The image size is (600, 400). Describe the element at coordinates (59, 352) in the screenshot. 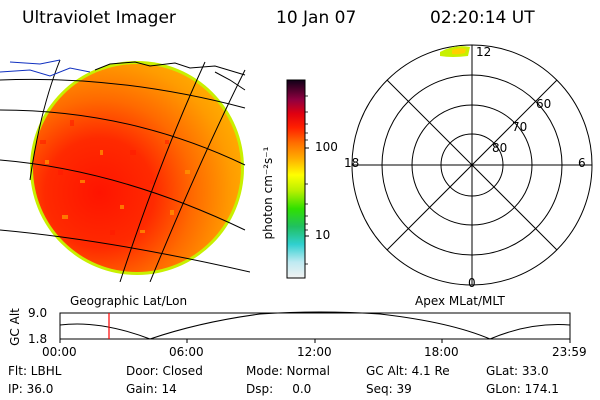

I see `x-tick-0000: 00:00` at that location.